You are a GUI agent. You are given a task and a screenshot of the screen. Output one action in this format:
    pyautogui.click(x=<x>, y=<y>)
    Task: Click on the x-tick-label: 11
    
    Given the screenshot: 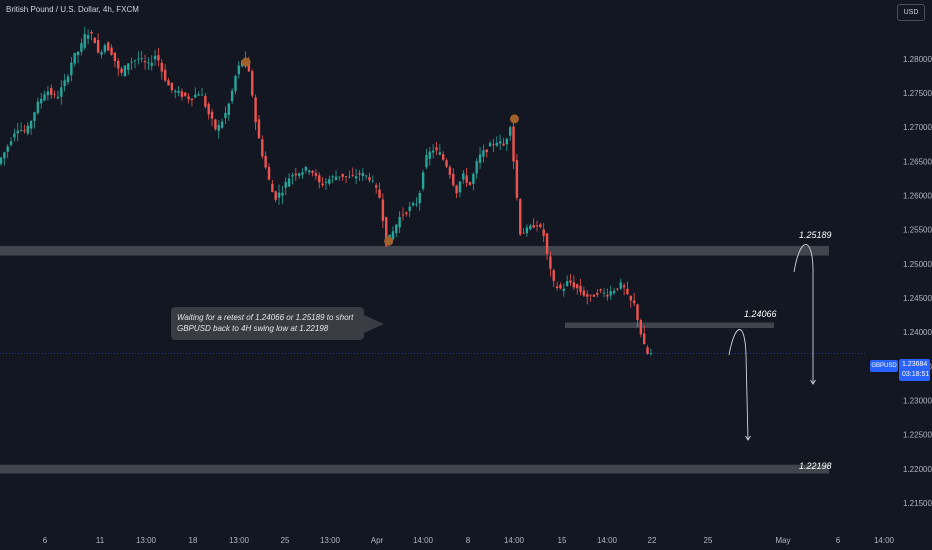 What is the action you would take?
    pyautogui.click(x=100, y=540)
    